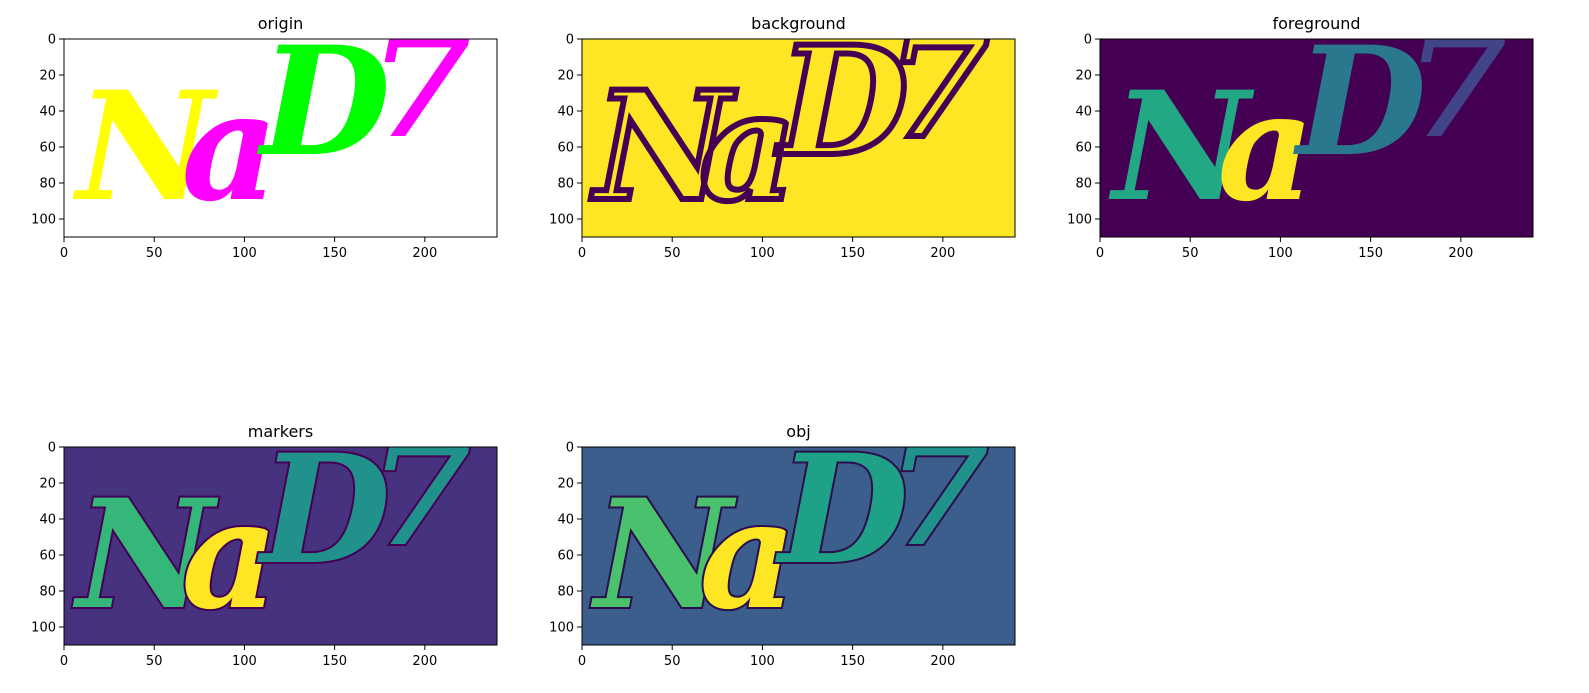 The height and width of the screenshot is (693, 1589). I want to click on panel-title: background, so click(798, 23).